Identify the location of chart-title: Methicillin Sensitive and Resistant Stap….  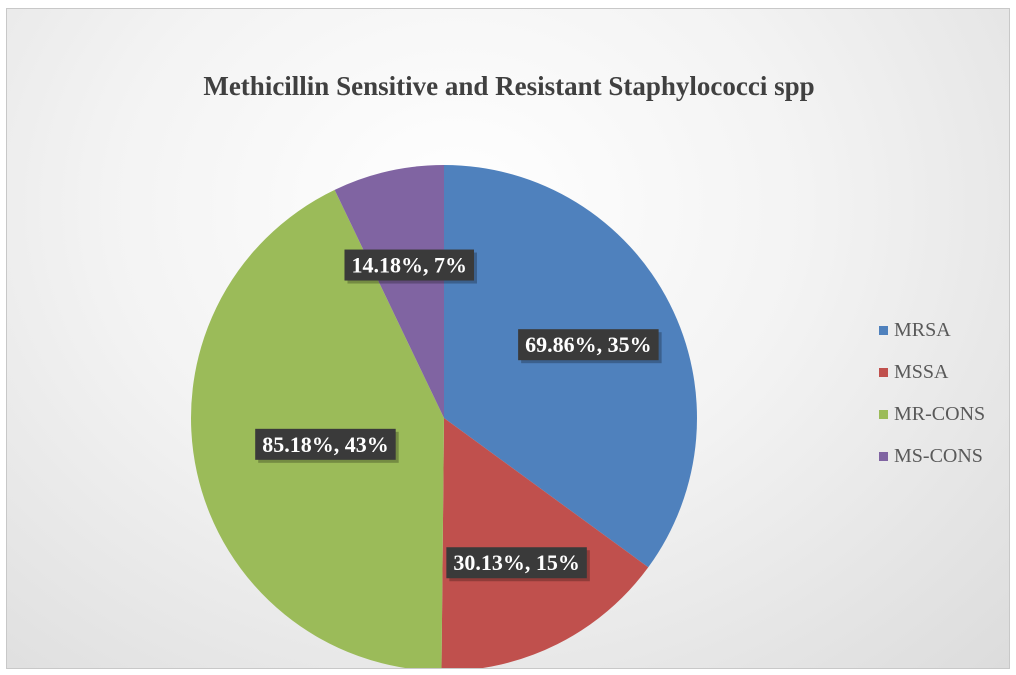
(509, 86).